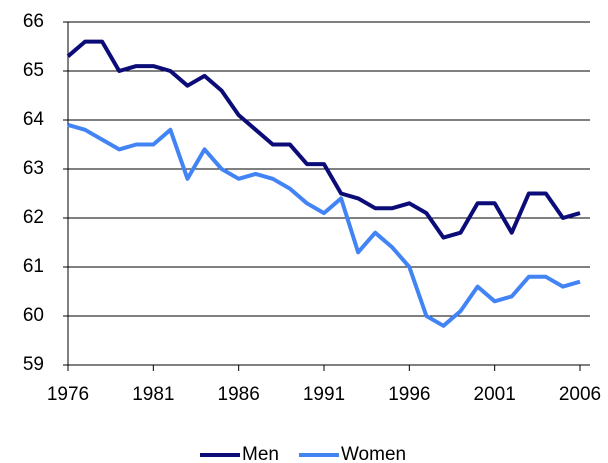  What do you see at coordinates (33, 266) in the screenshot?
I see `y-tick-label: 61` at bounding box center [33, 266].